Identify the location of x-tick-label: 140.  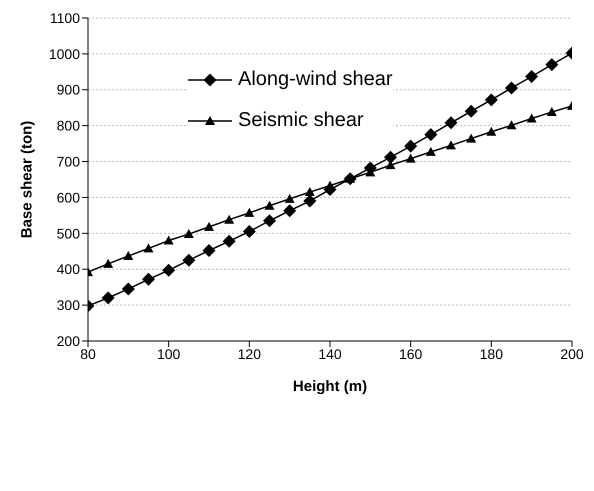
(330, 354).